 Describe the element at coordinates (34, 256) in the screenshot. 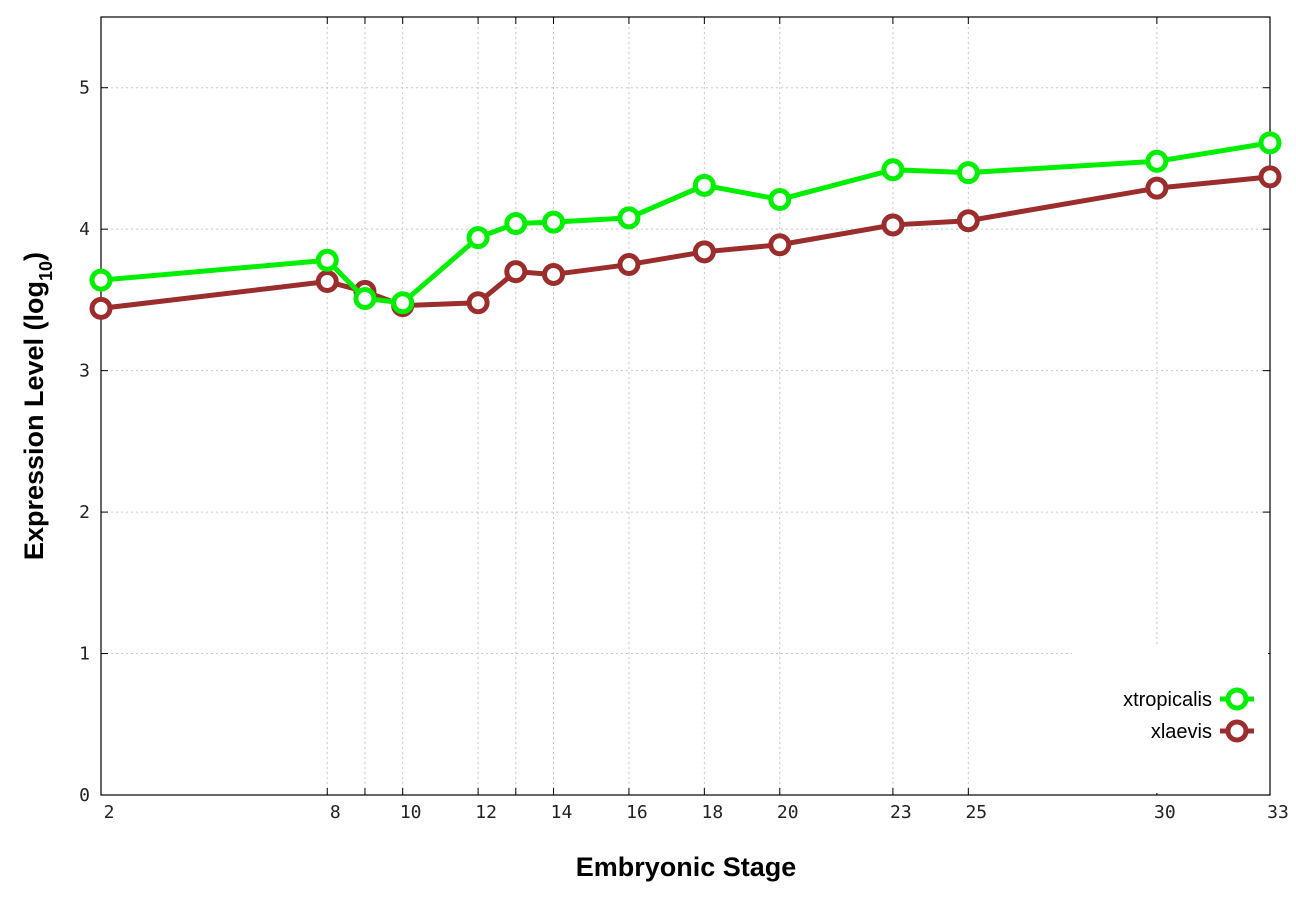

I see `y-axis-title-close: )` at that location.